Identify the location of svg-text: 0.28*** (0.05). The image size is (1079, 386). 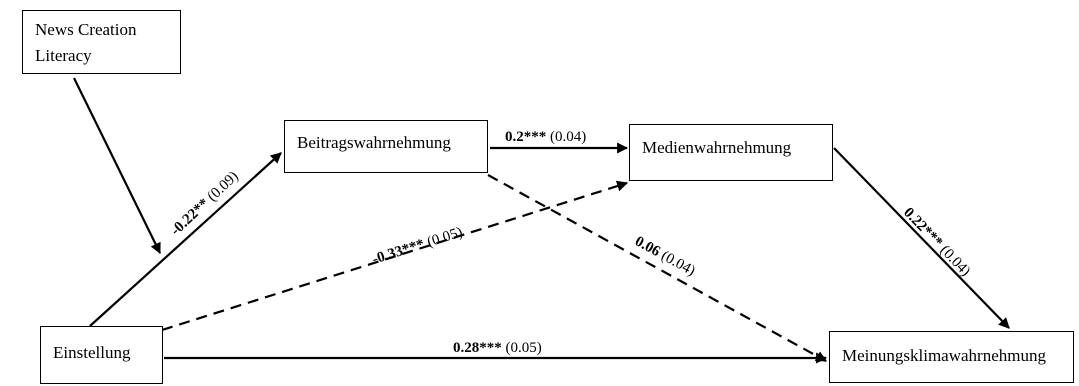
(497, 348).